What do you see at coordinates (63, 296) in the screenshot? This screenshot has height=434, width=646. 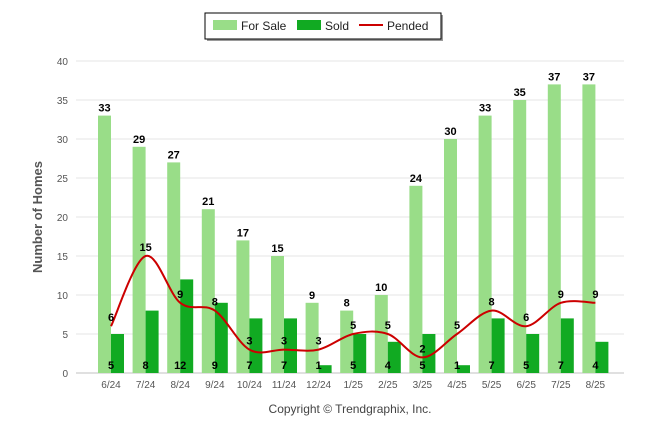 I see `y-tick-label: 10` at bounding box center [63, 296].